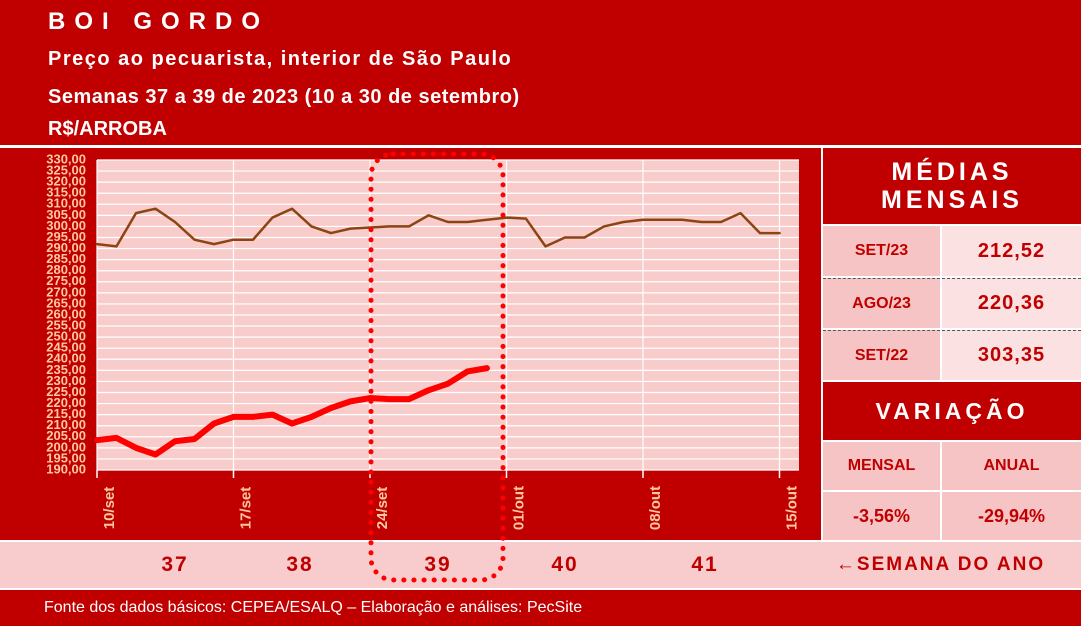 This screenshot has width=1081, height=626. I want to click on y-tick-label: 275,00, so click(66, 280).